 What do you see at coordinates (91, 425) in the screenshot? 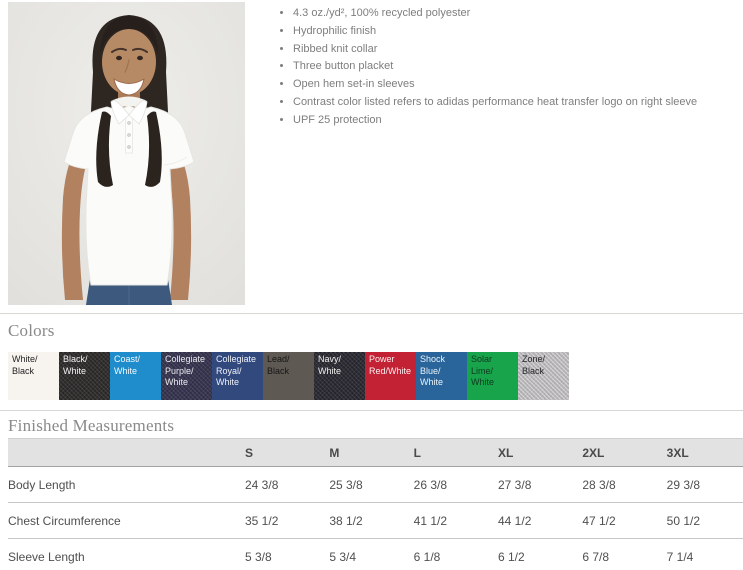
I see `measurements-section-title: Finished Measurements` at bounding box center [91, 425].